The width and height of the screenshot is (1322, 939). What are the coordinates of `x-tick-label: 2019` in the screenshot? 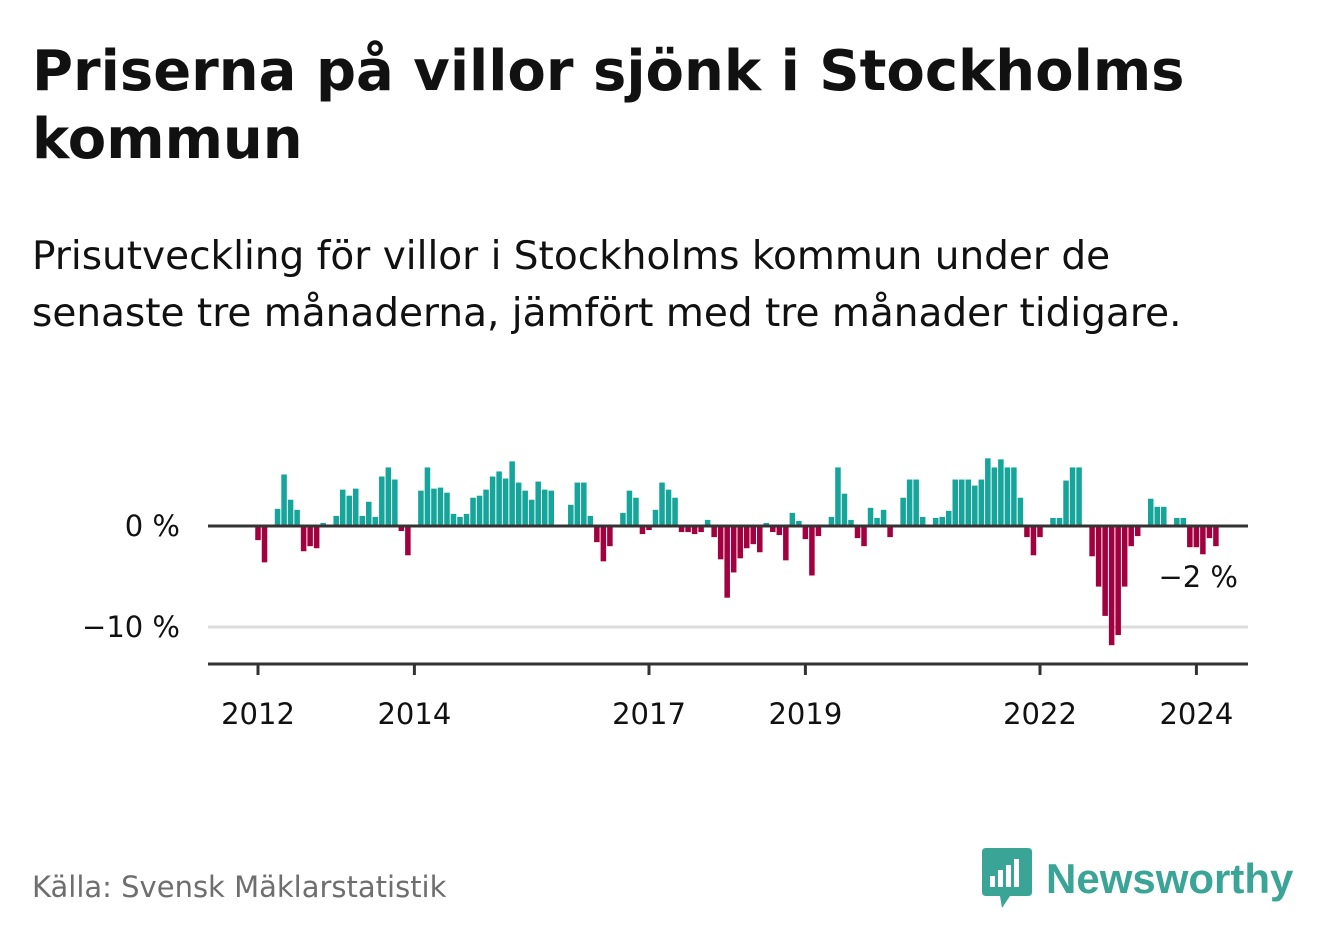 It's located at (805, 714).